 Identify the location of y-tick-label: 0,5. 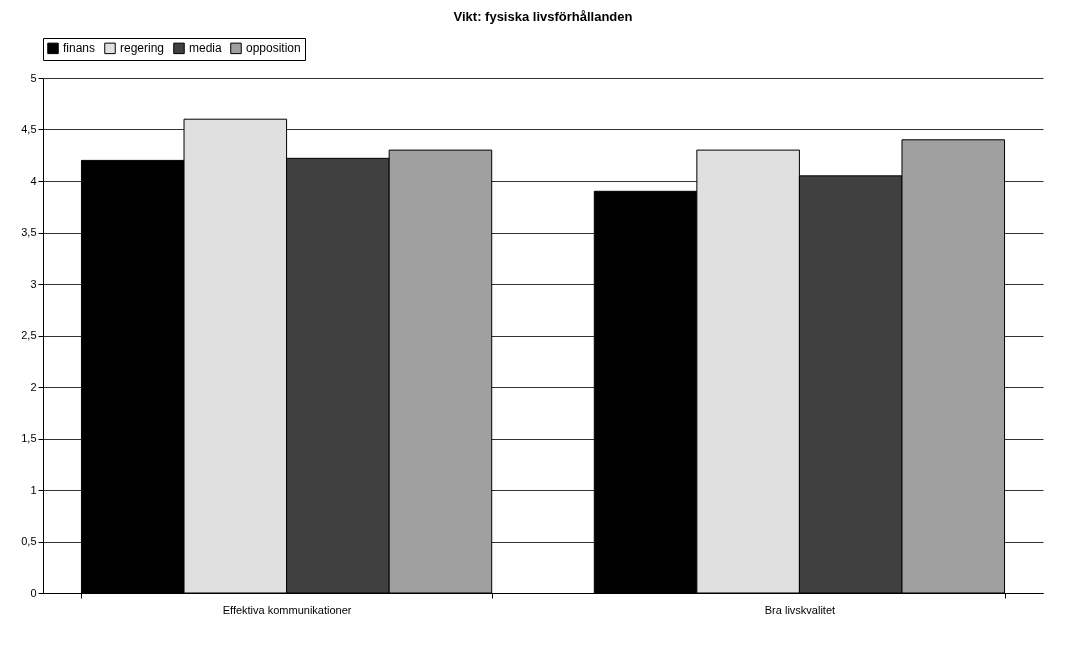
(29, 541).